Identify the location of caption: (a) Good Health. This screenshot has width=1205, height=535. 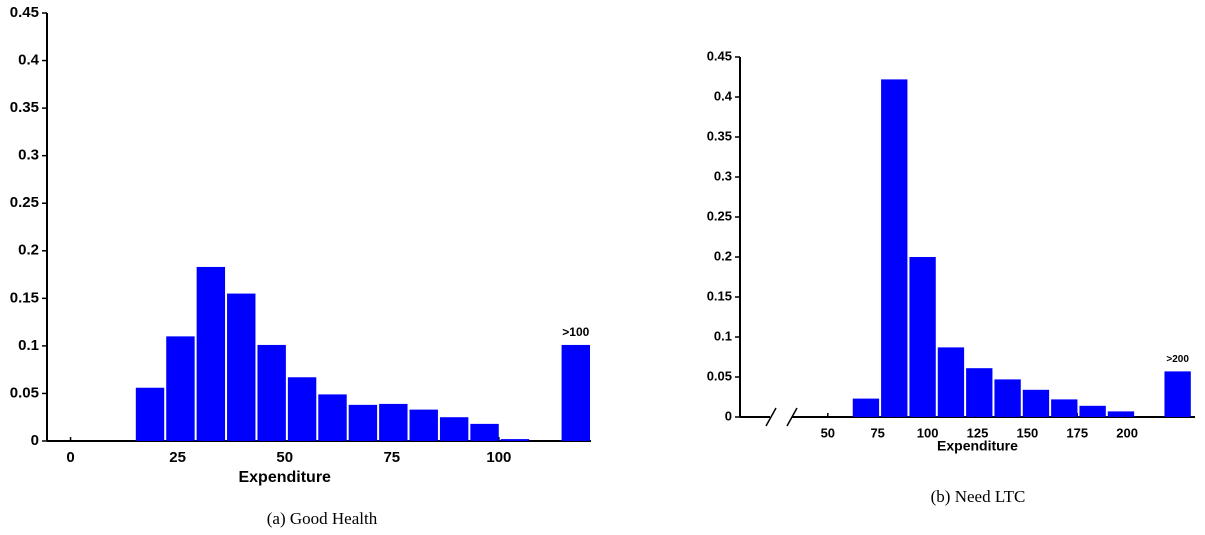
(322, 518).